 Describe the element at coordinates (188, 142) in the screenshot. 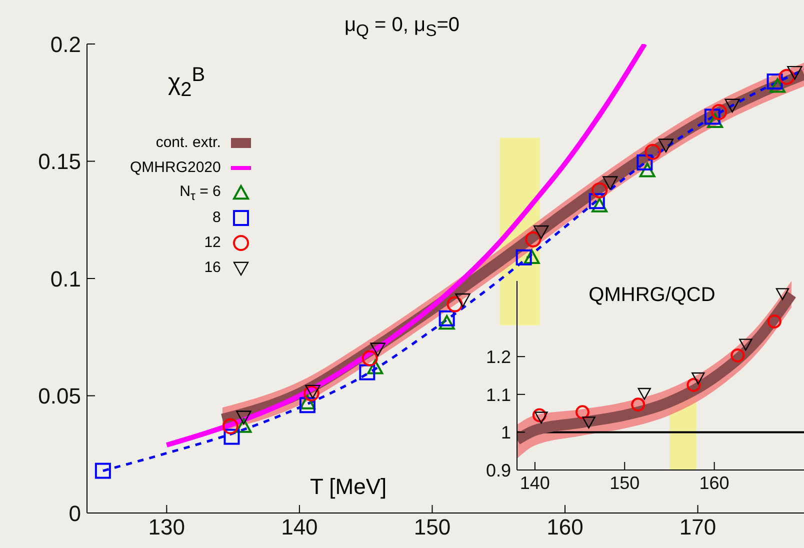

I see `legend-label: cont. extr.` at that location.